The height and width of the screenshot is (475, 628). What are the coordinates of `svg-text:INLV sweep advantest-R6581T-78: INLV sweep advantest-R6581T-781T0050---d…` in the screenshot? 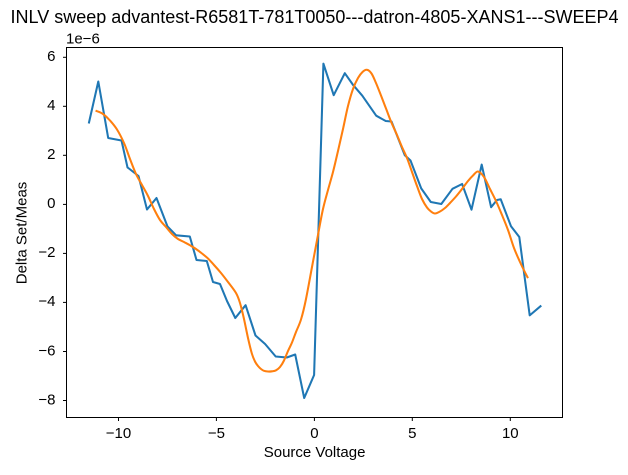 It's located at (315, 17).